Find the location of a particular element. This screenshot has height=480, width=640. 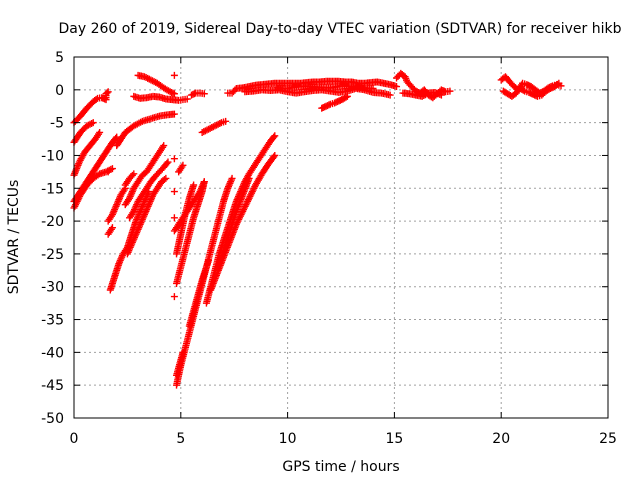

y-tick-label: -45 is located at coordinates (52, 386).